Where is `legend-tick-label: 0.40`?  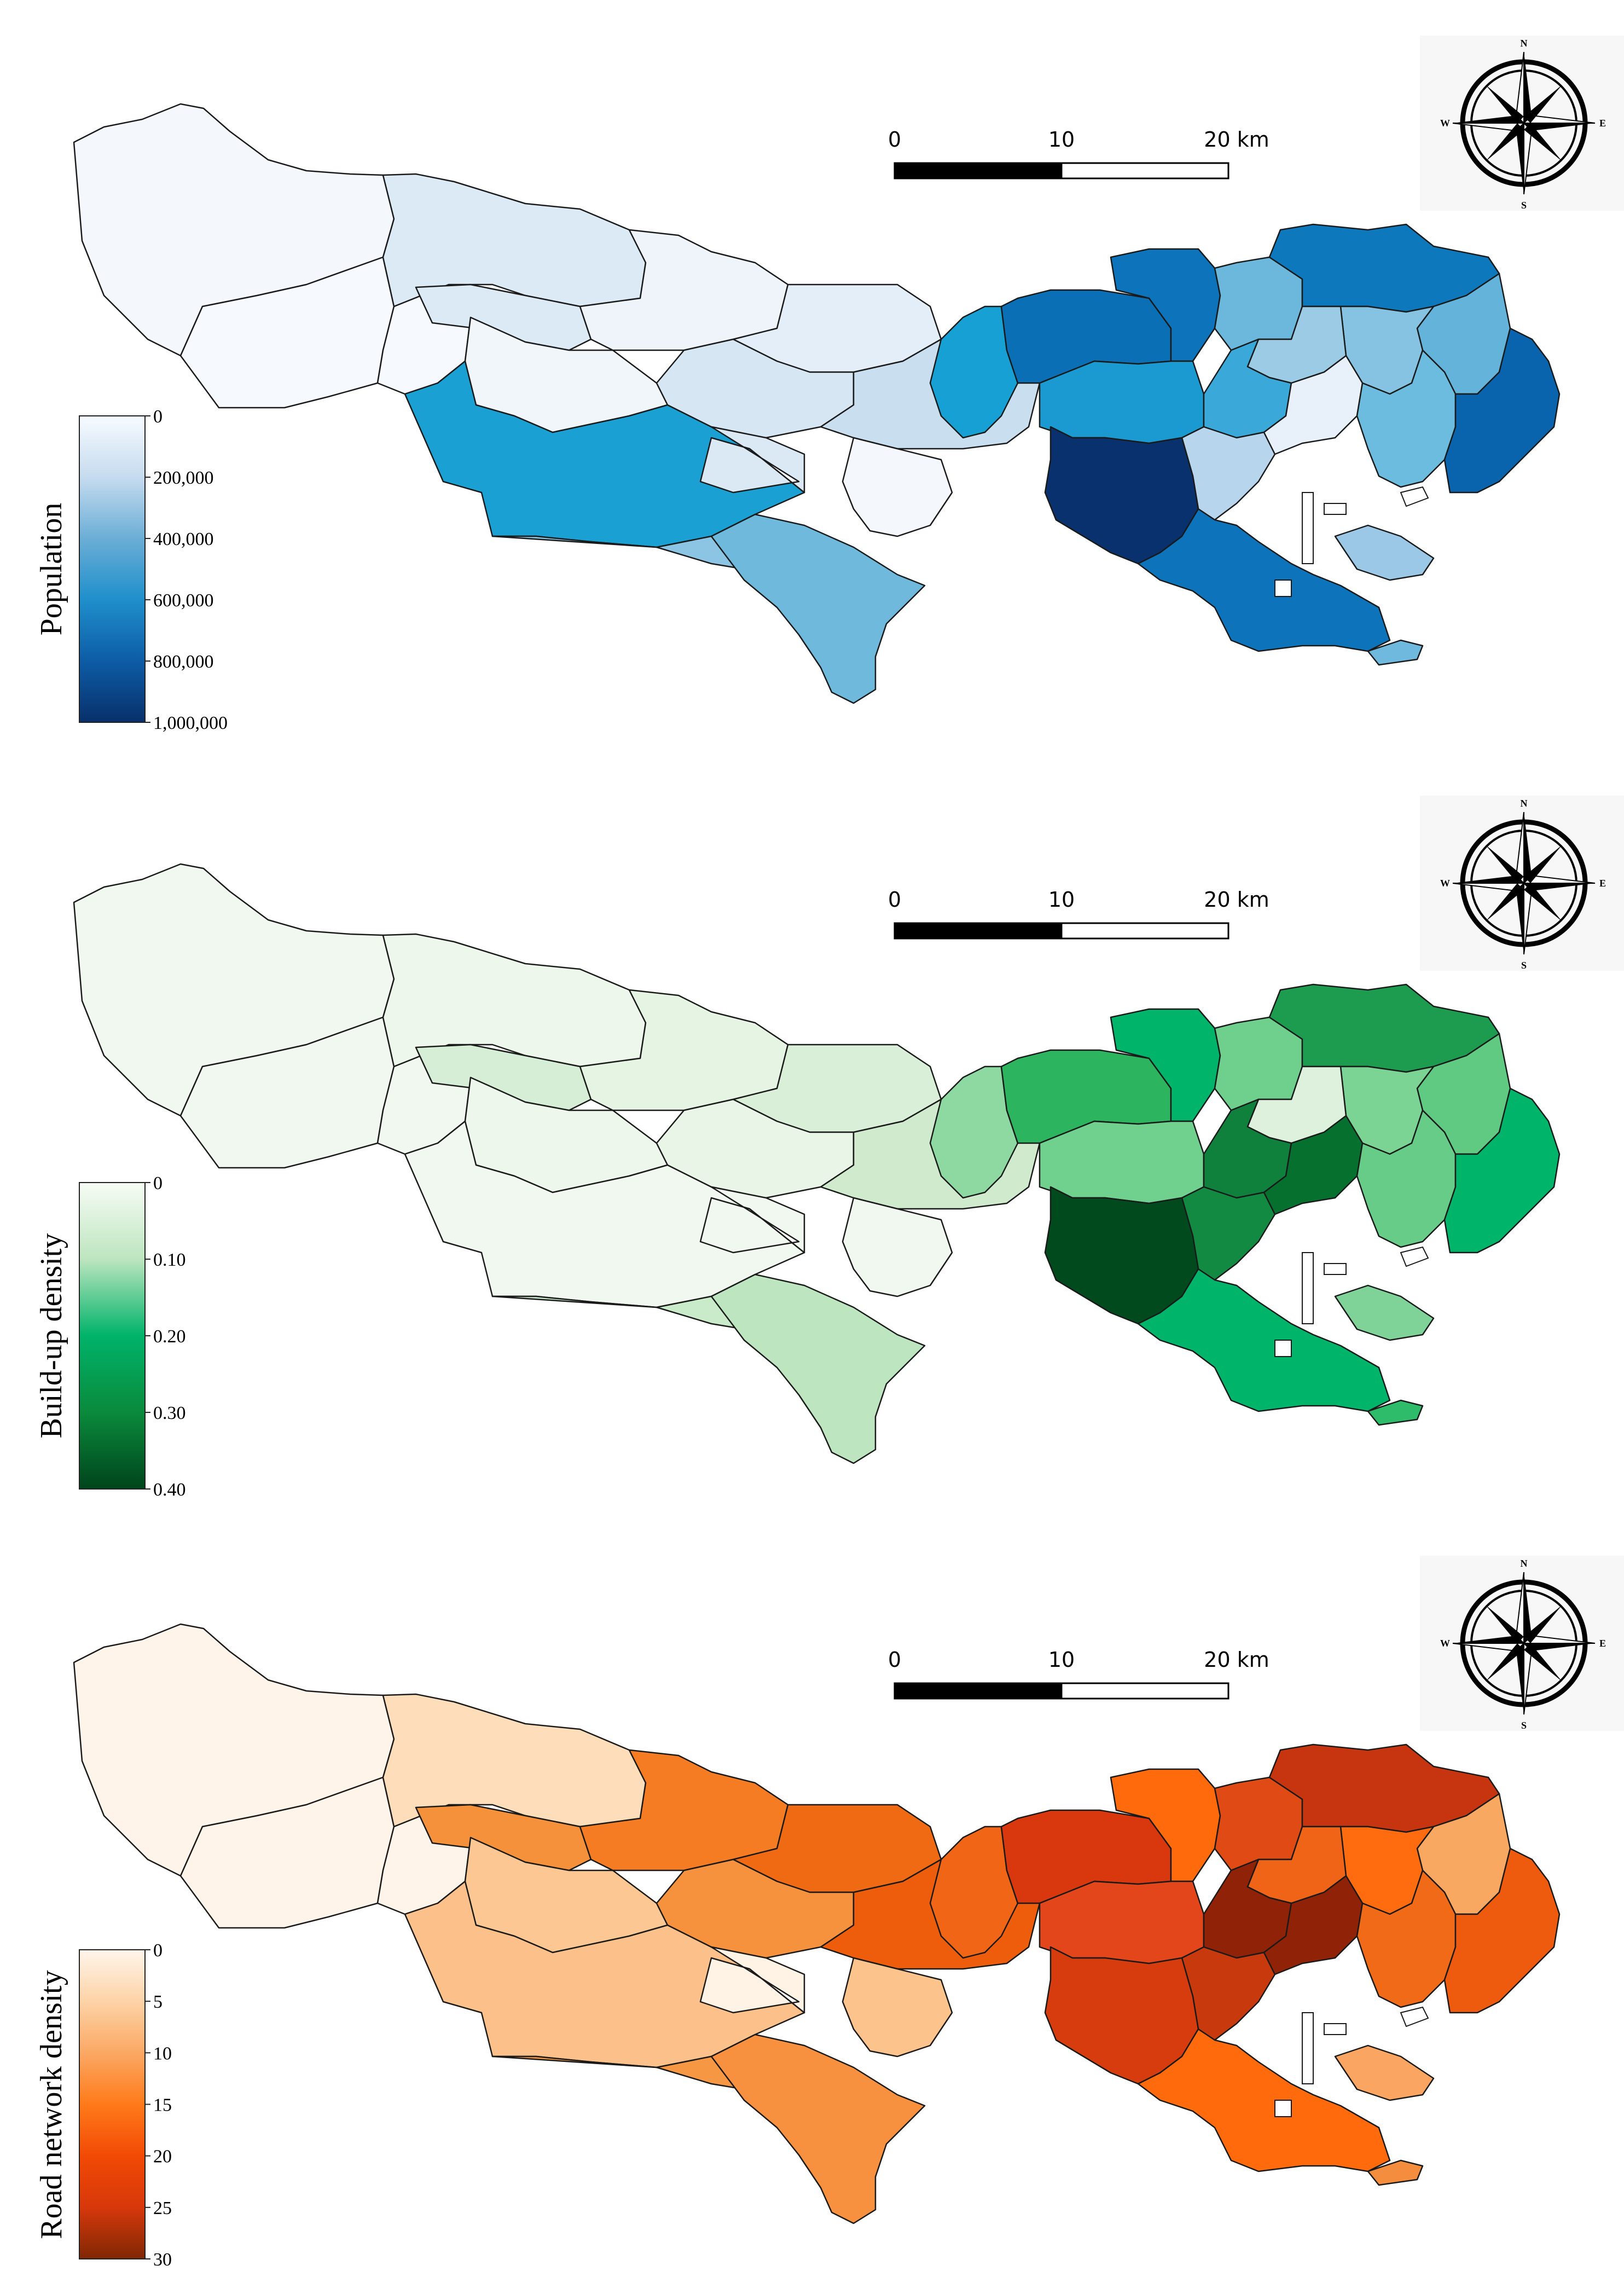 legend-tick-label: 0.40 is located at coordinates (169, 1490).